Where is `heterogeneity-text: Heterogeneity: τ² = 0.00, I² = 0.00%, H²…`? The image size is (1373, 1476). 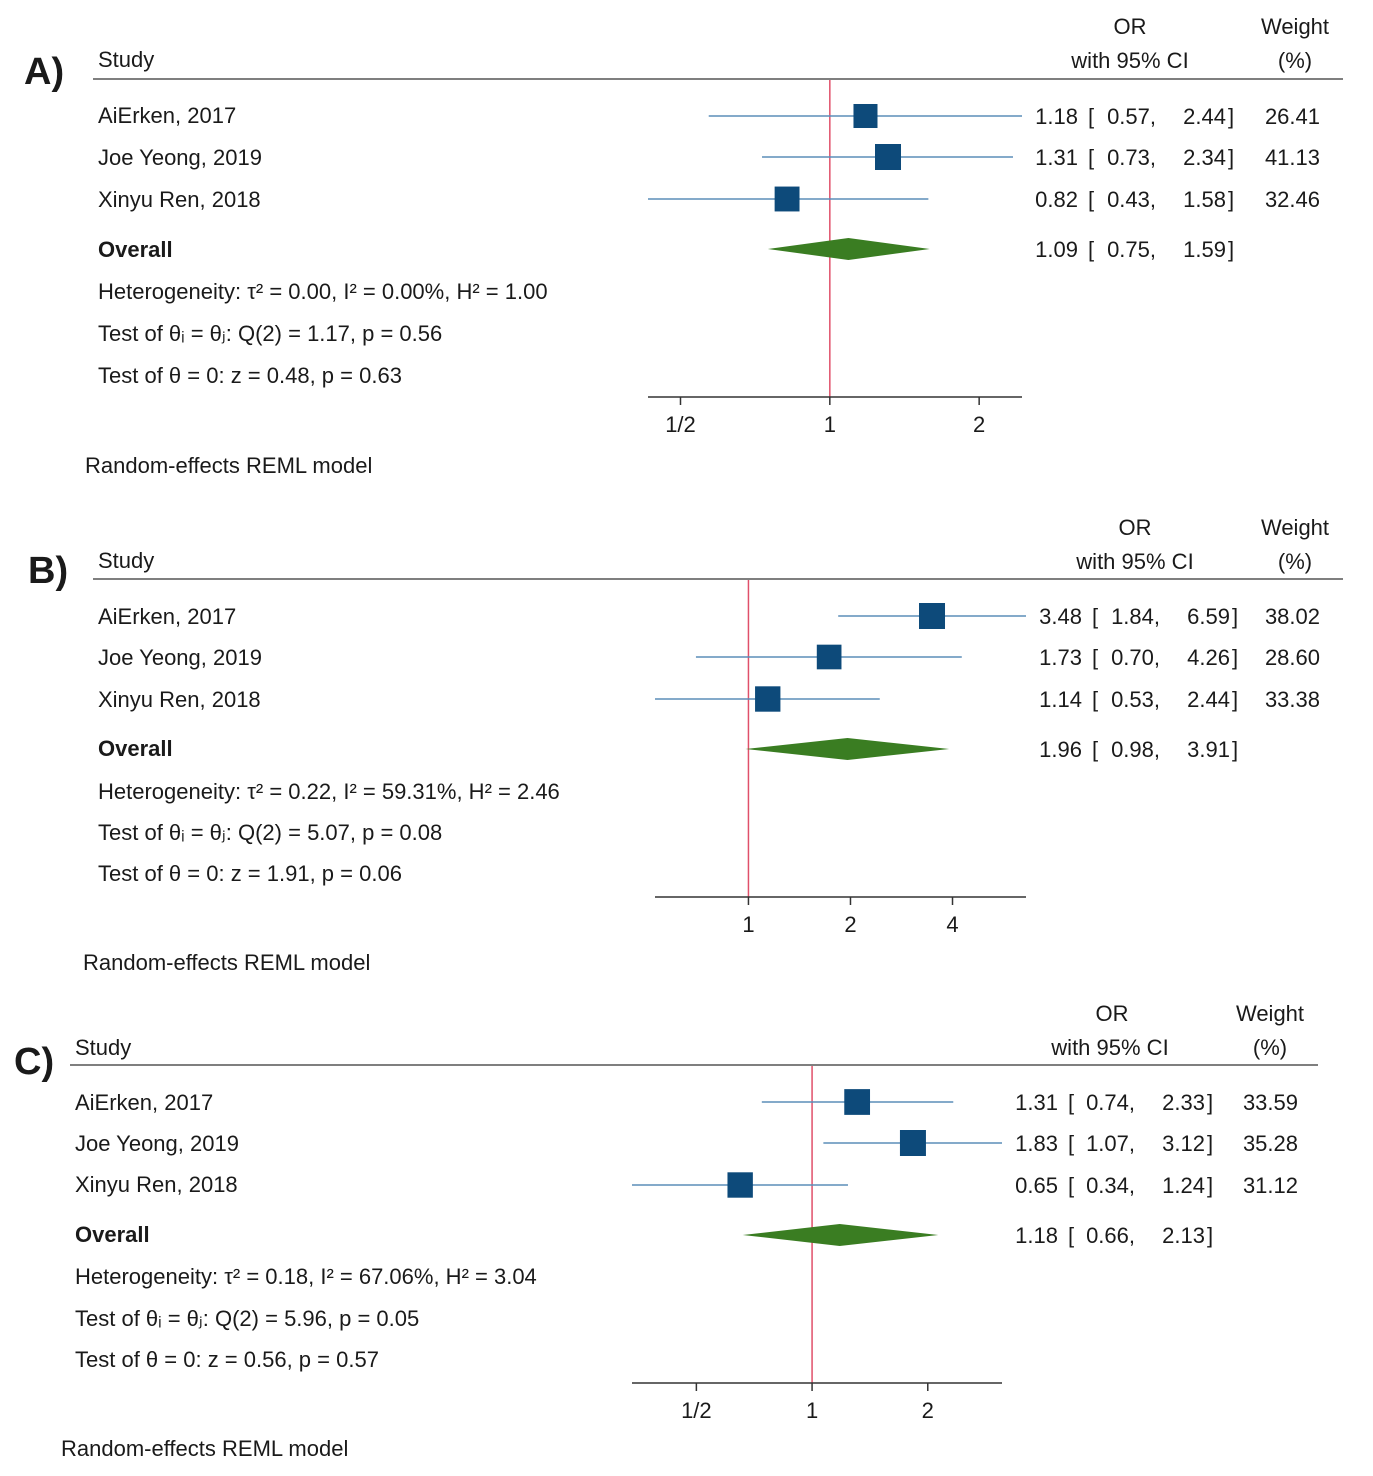 heterogeneity-text: Heterogeneity: τ² = 0.00, I² = 0.00%, H²… is located at coordinates (323, 291).